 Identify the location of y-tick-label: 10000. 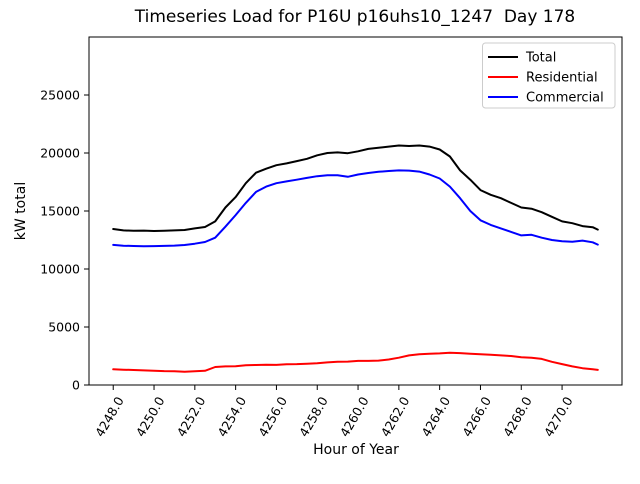
(60, 269).